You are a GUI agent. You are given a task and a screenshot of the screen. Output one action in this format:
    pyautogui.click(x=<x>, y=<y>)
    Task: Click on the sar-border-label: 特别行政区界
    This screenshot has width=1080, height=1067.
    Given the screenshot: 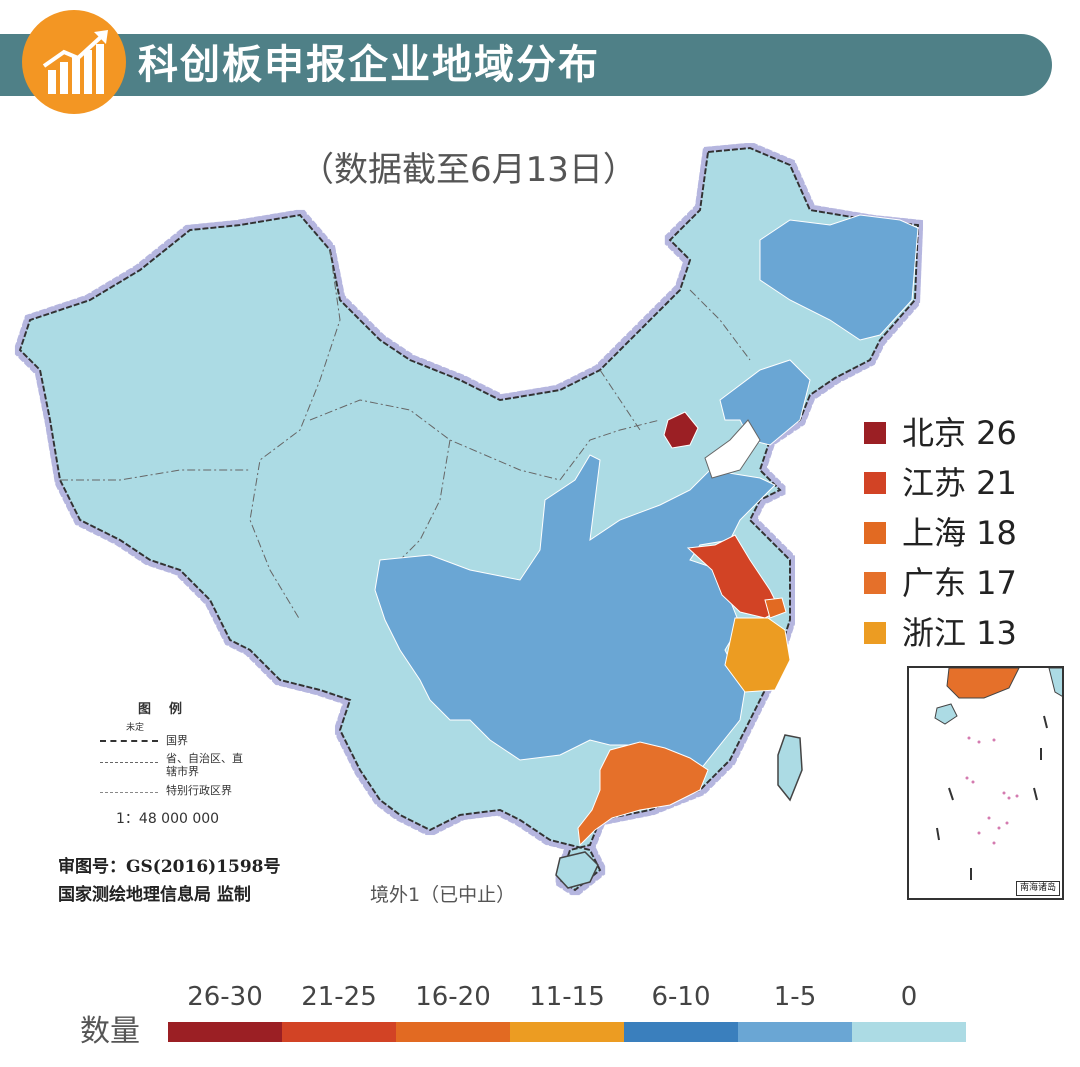 What is the action you would take?
    pyautogui.click(x=199, y=790)
    